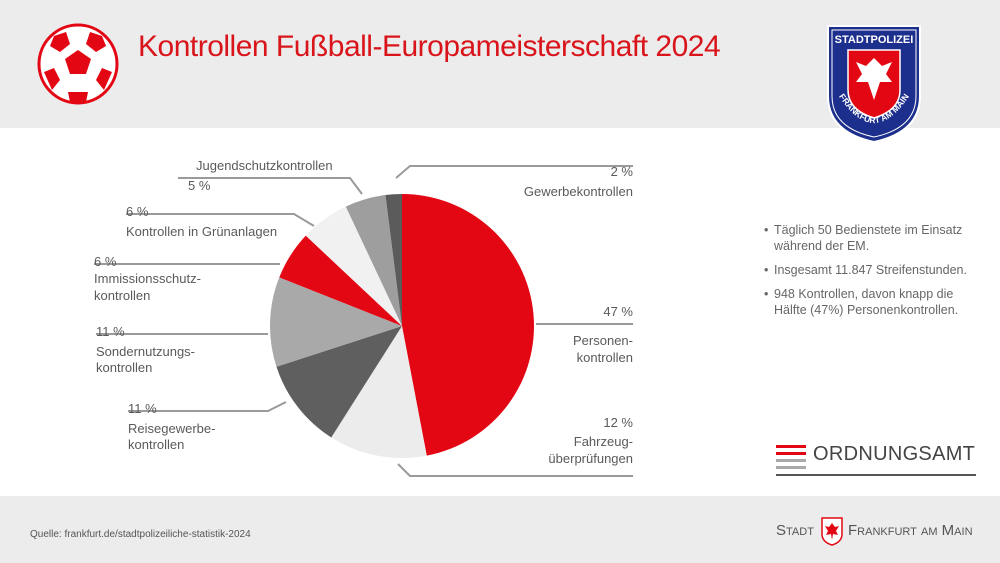 The height and width of the screenshot is (563, 1000). Describe the element at coordinates (201, 231) in the screenshot. I see `label-name-gruen: Kontrollen in Grünanlagen` at that location.